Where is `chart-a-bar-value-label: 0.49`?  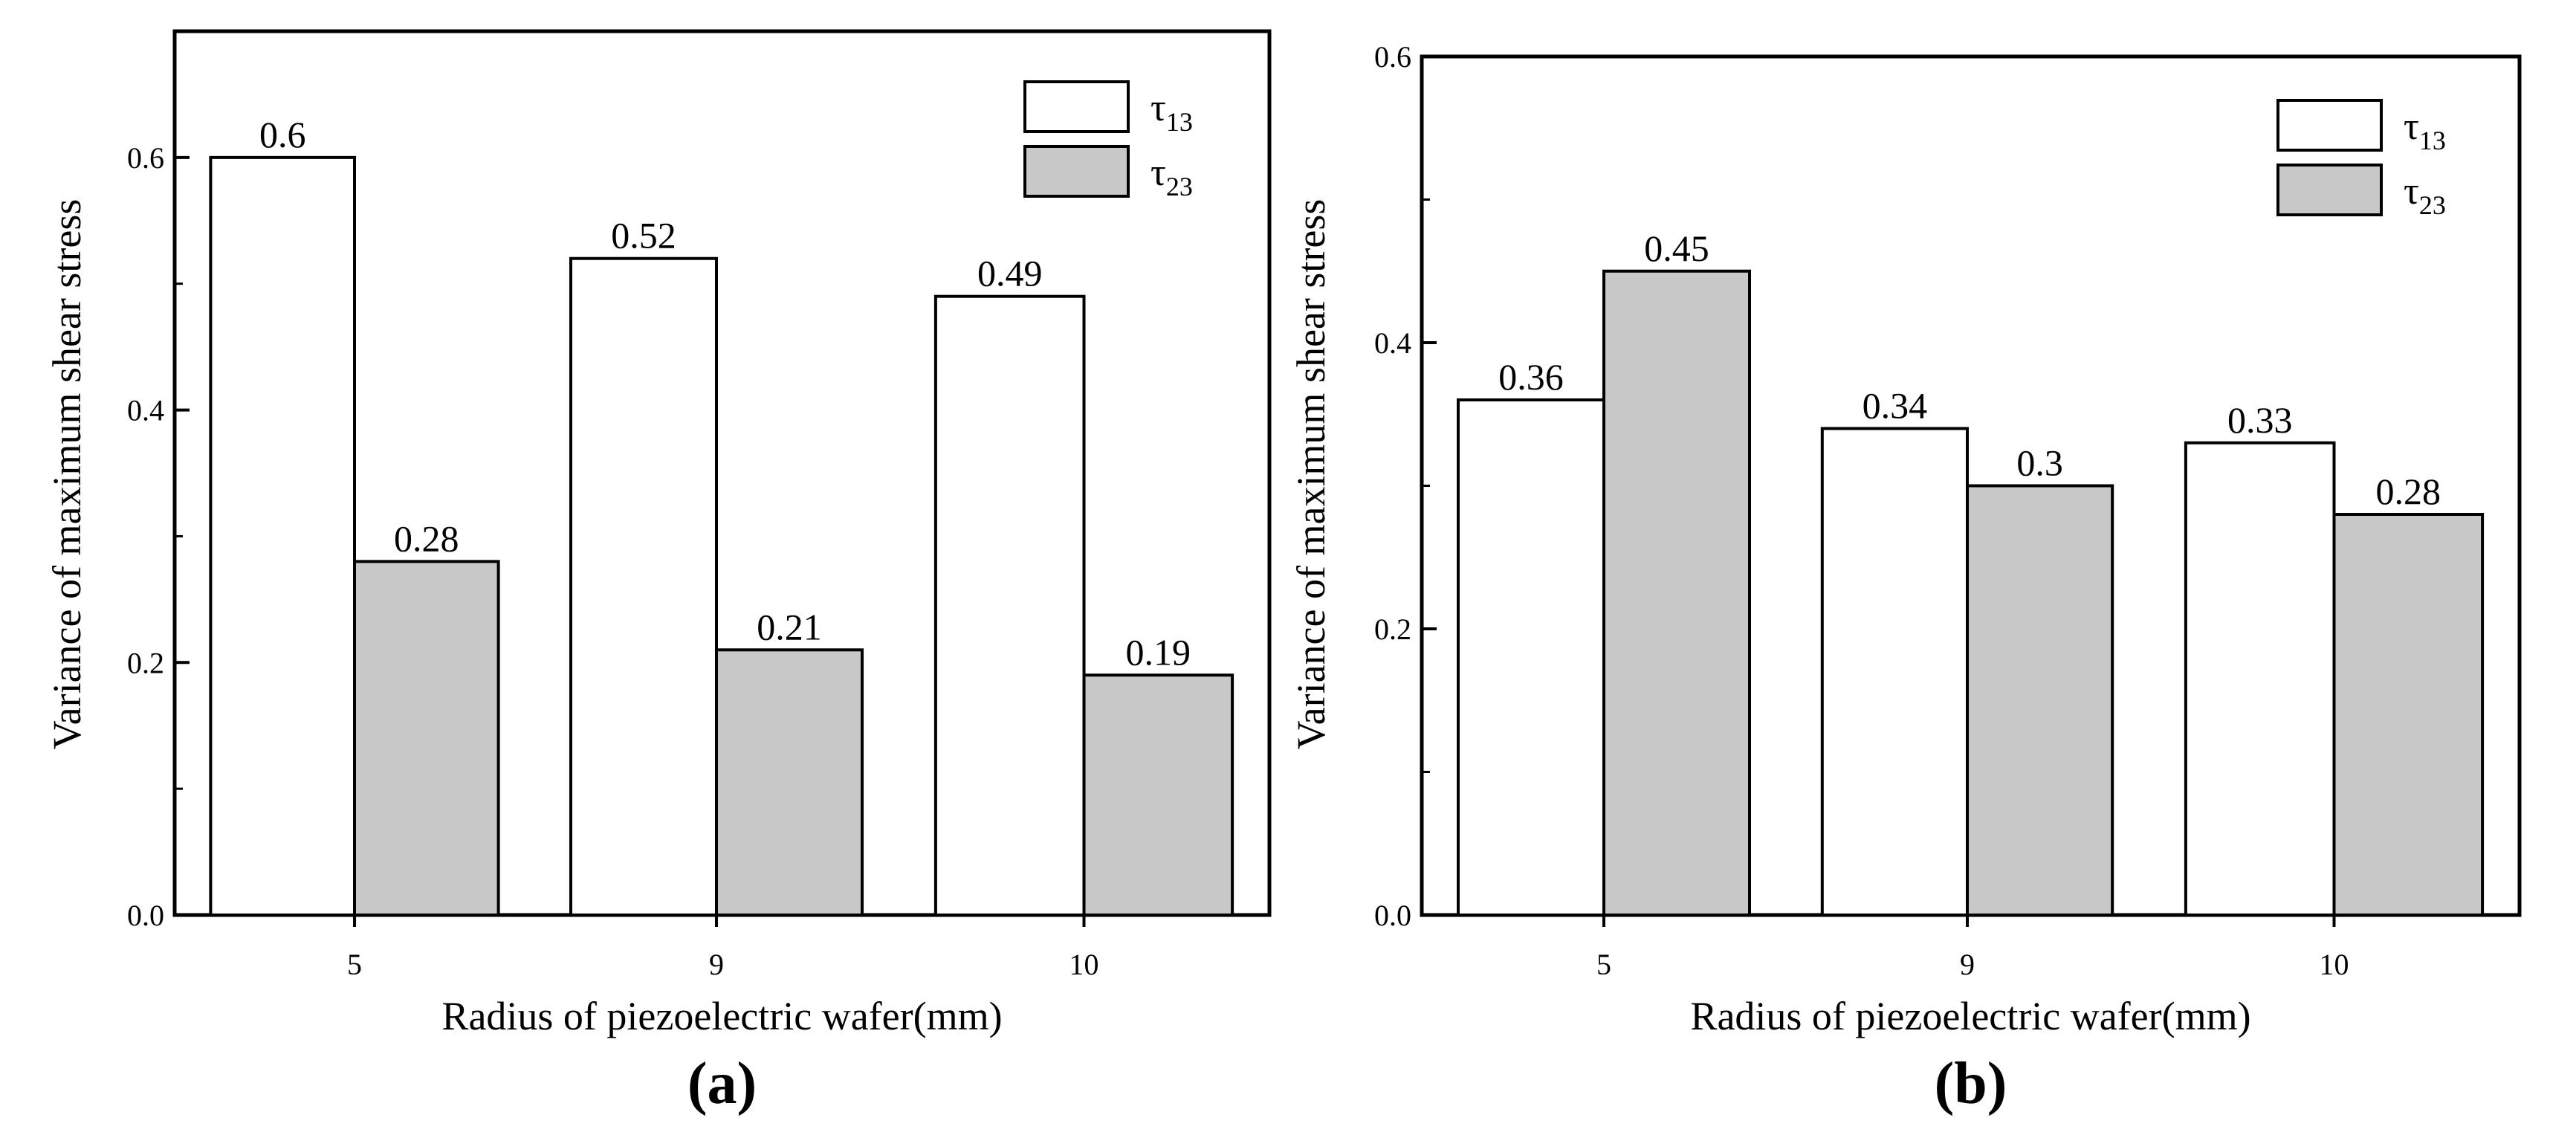 chart-a-bar-value-label: 0.49 is located at coordinates (1010, 273).